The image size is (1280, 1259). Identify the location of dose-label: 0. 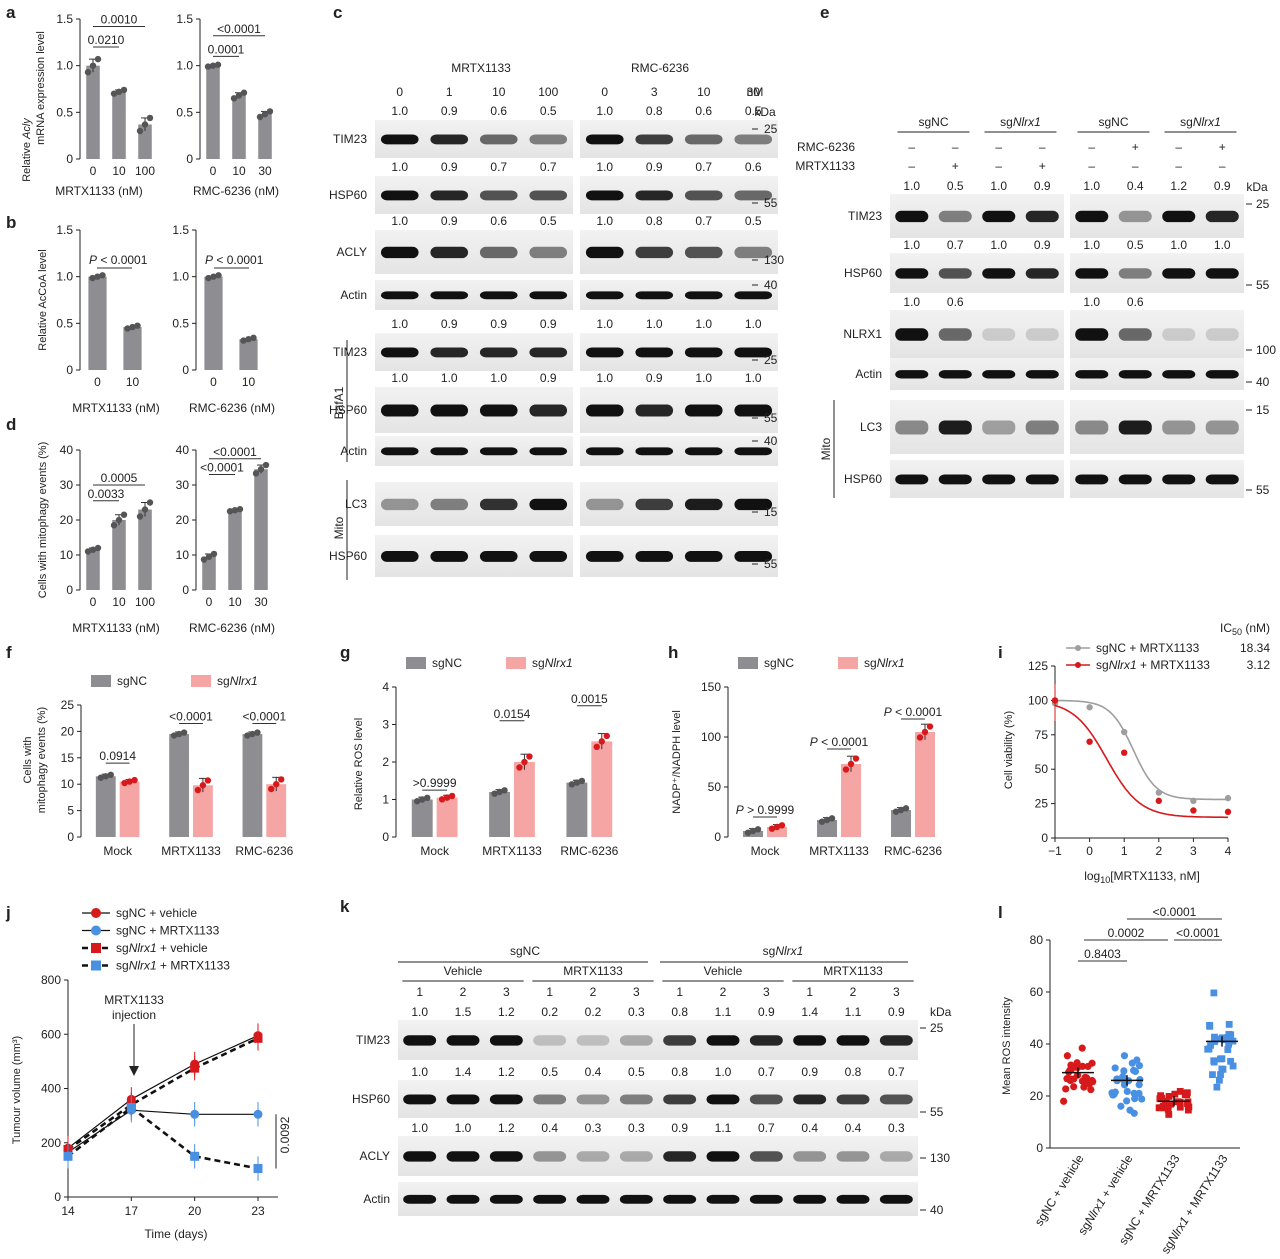
(399, 92).